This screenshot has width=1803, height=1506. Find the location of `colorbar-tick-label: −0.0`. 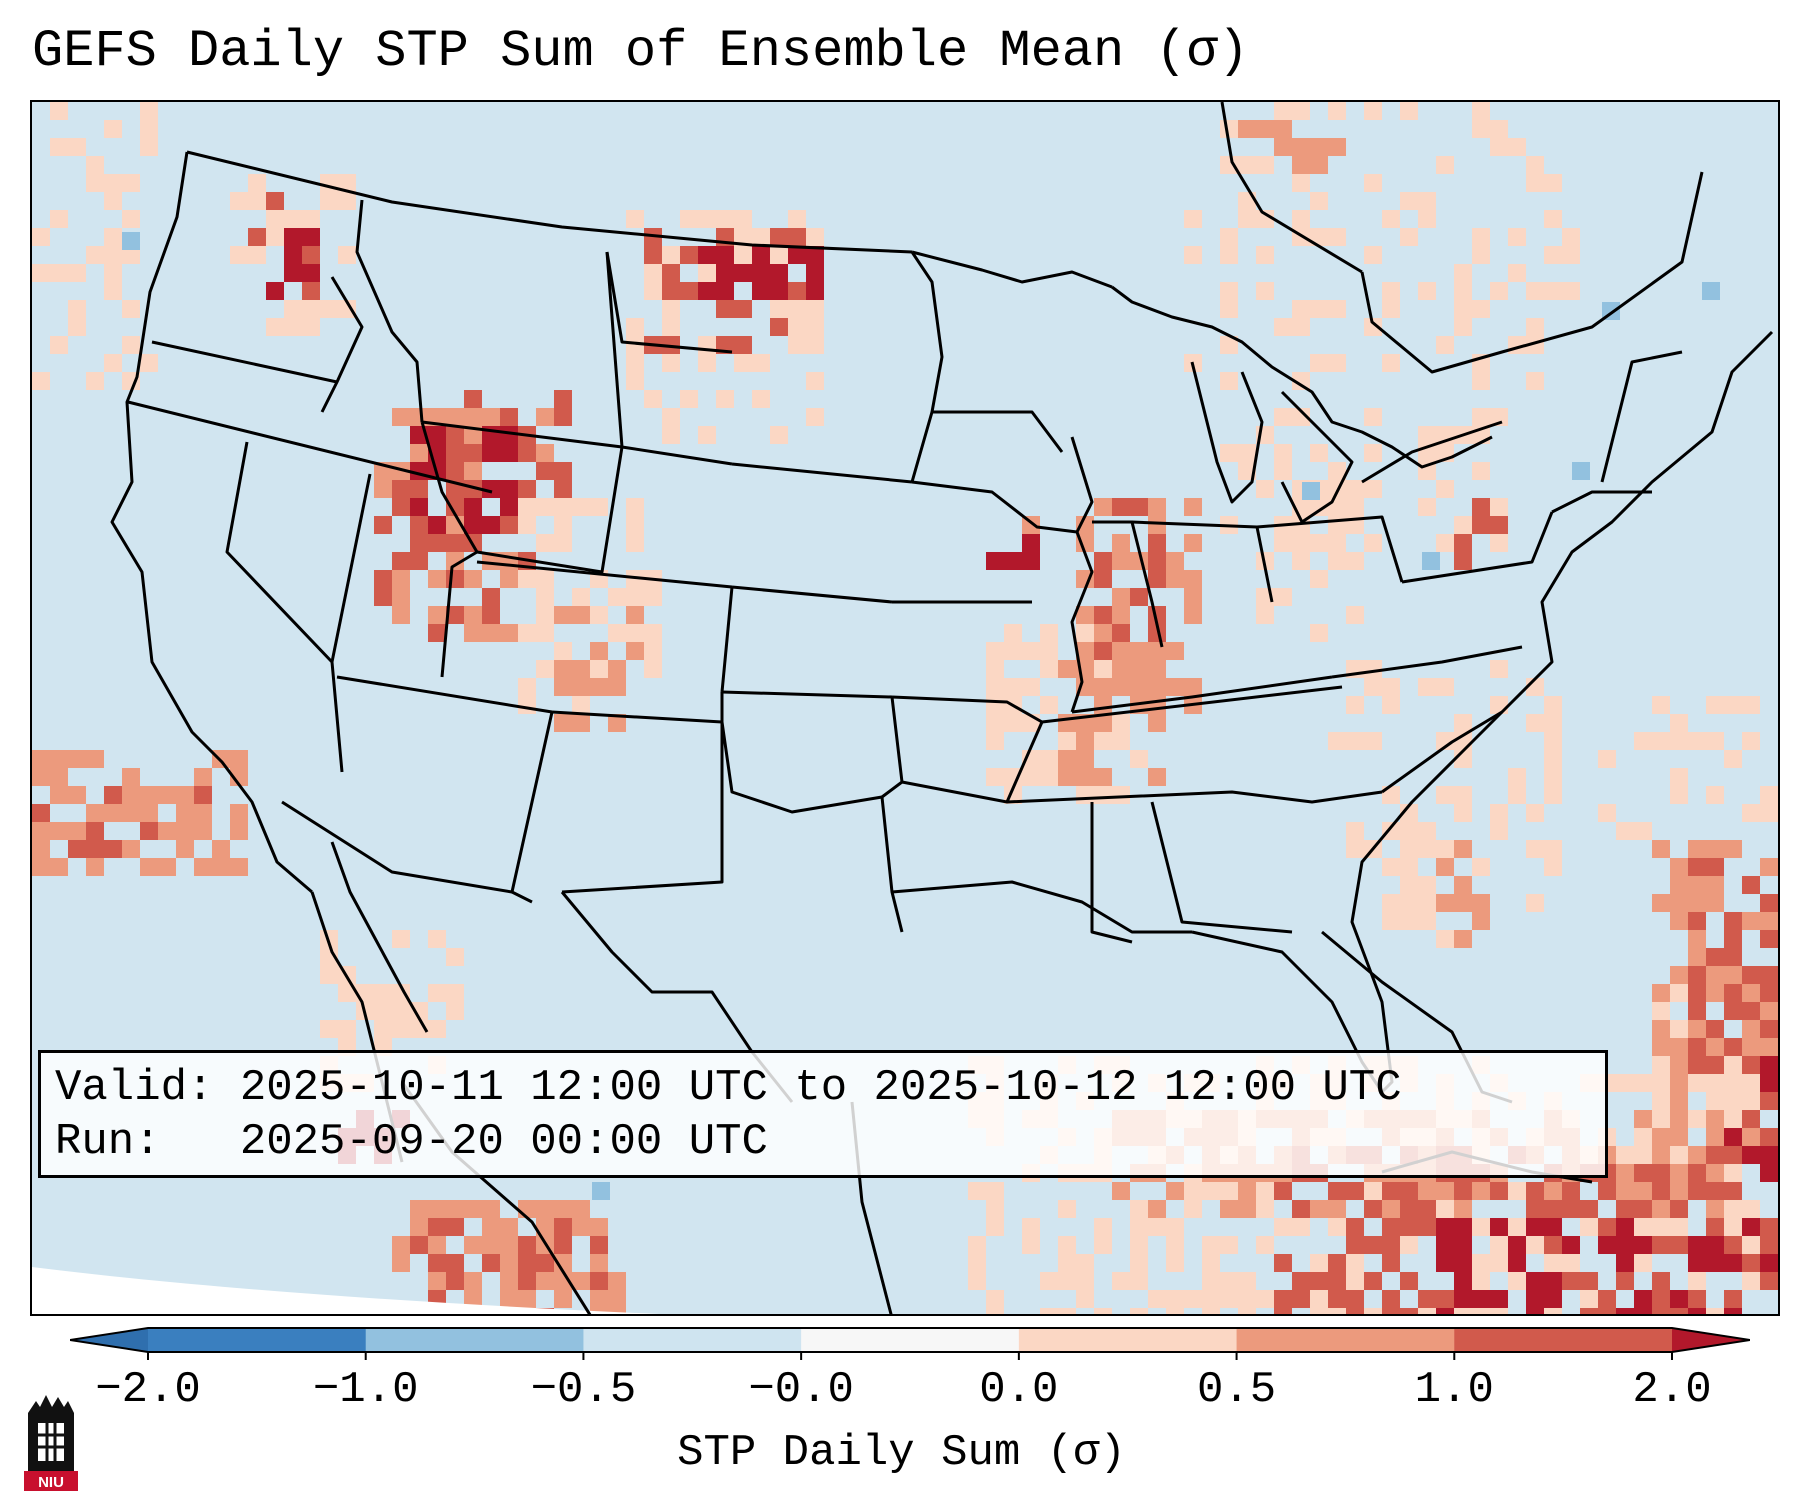

colorbar-tick-label: −0.0 is located at coordinates (801, 1390).